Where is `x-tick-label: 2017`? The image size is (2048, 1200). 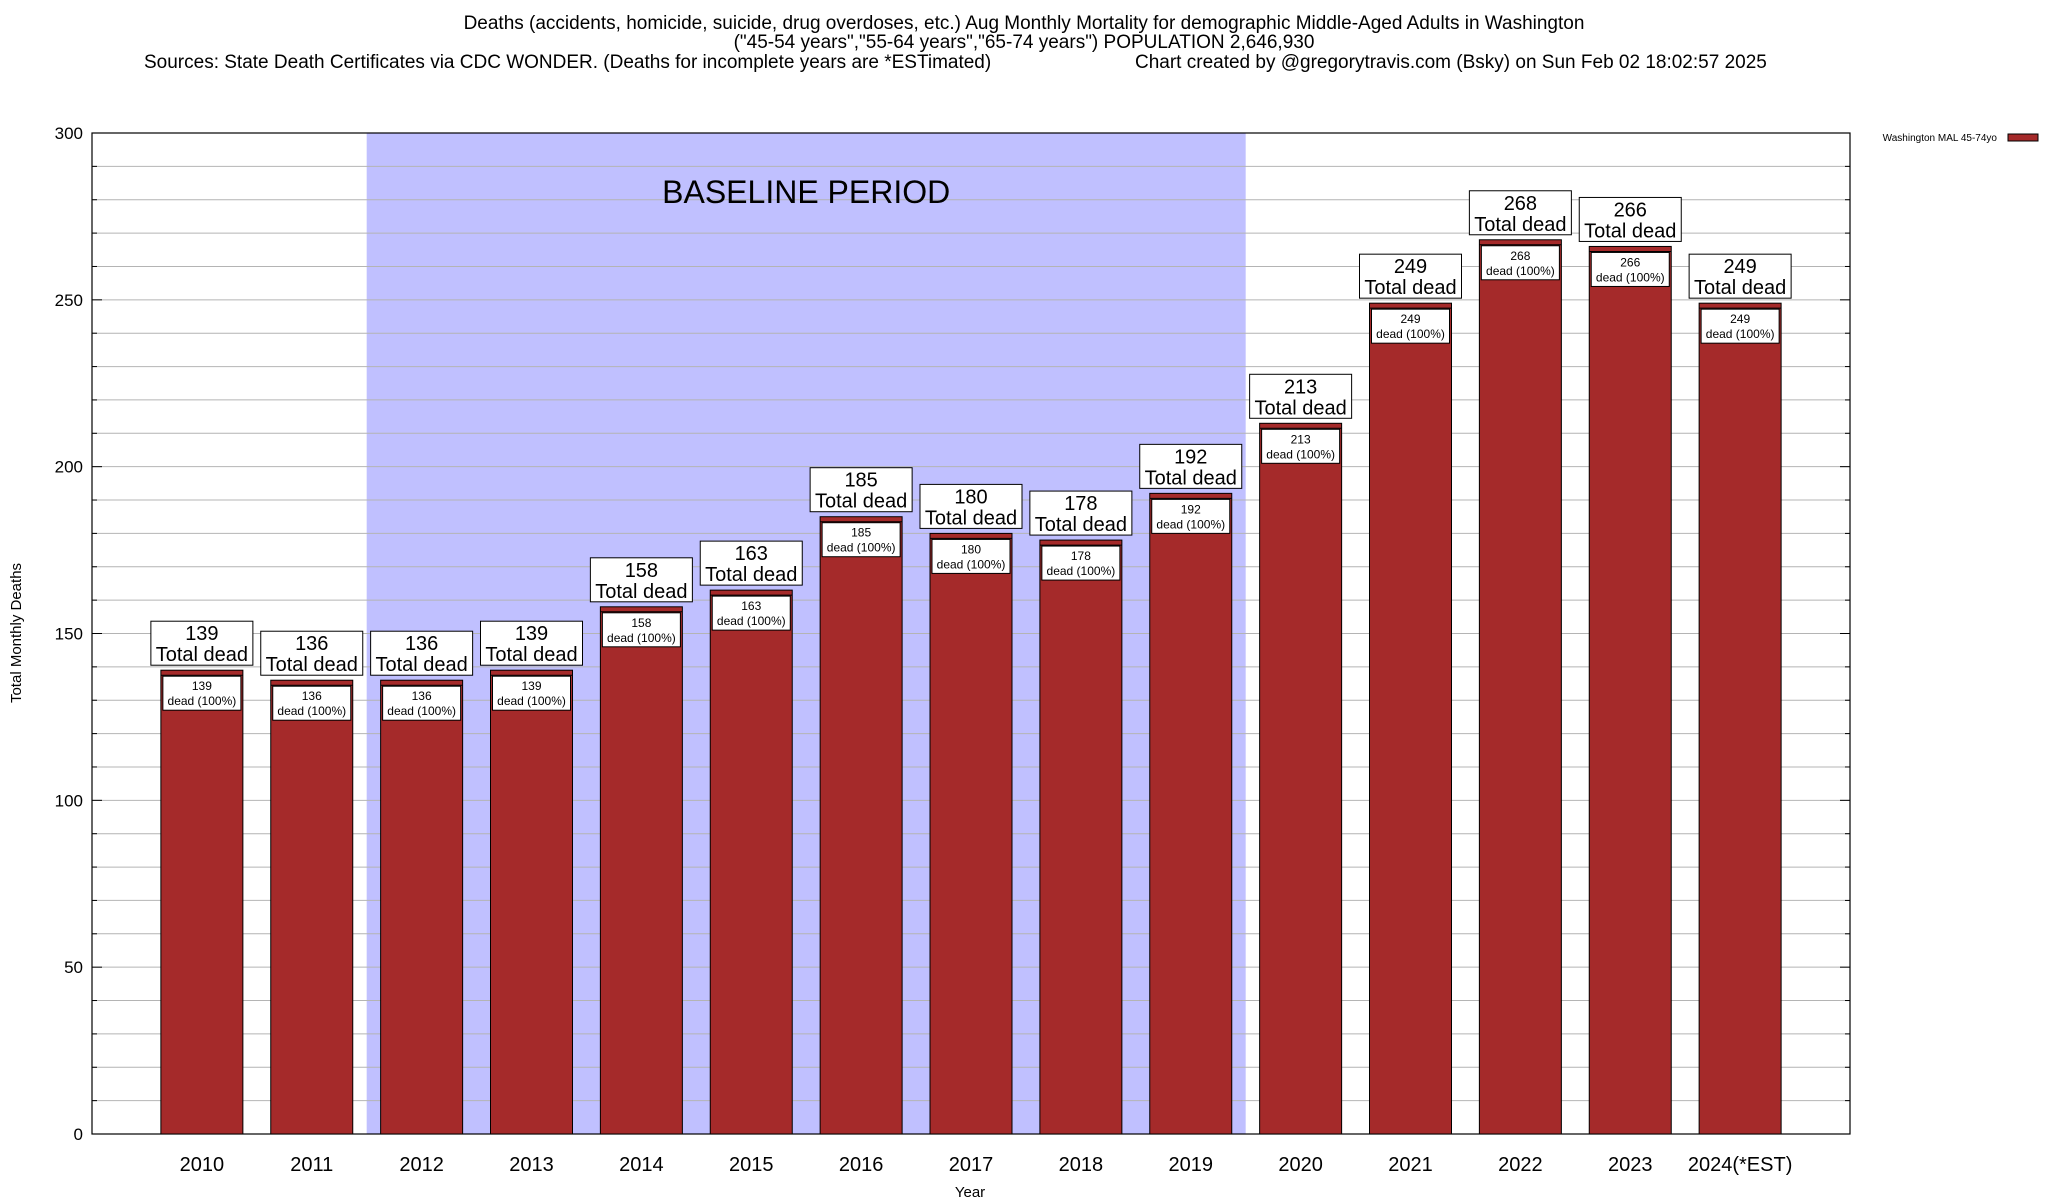
x-tick-label: 2017 is located at coordinates (971, 1165).